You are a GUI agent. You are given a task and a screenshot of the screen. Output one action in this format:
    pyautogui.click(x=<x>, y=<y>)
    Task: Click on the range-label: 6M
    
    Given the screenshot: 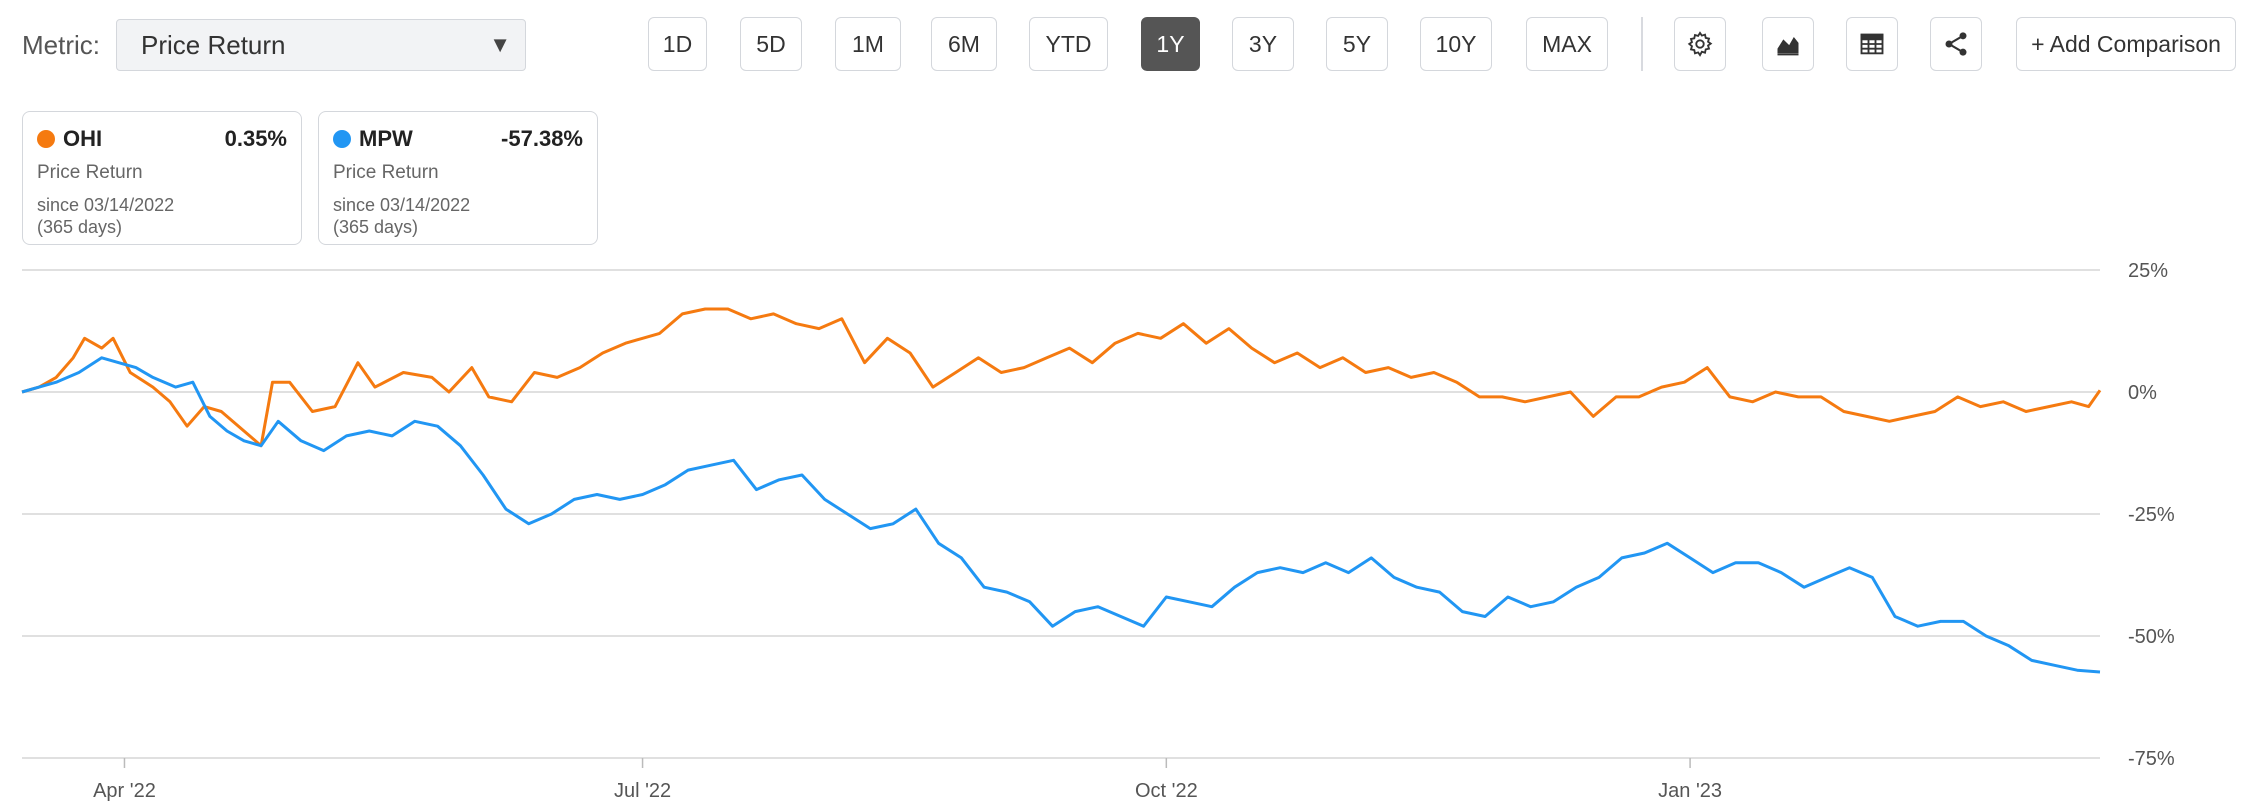 What is the action you would take?
    pyautogui.click(x=964, y=43)
    